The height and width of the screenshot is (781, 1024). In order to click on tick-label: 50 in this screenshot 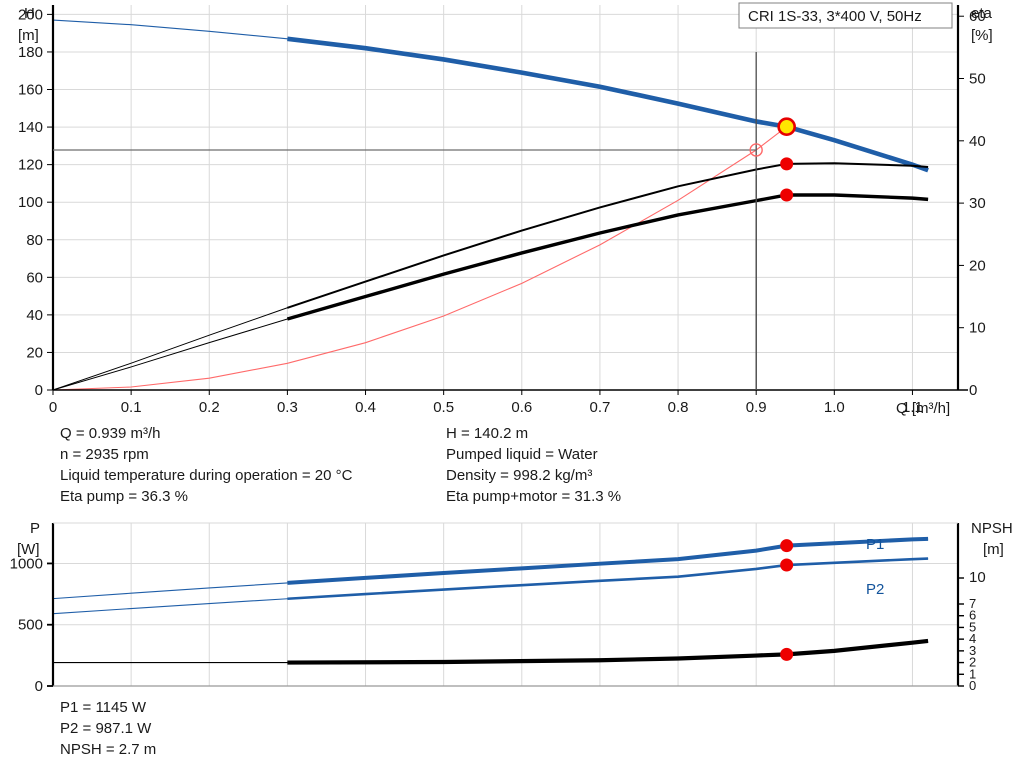, I will do `click(977, 79)`.